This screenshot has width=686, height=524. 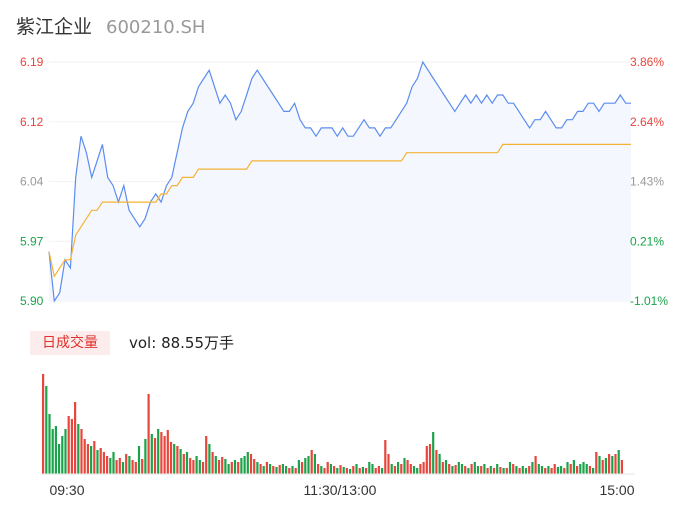 I want to click on vol-prefix: vol:, so click(x=143, y=343).